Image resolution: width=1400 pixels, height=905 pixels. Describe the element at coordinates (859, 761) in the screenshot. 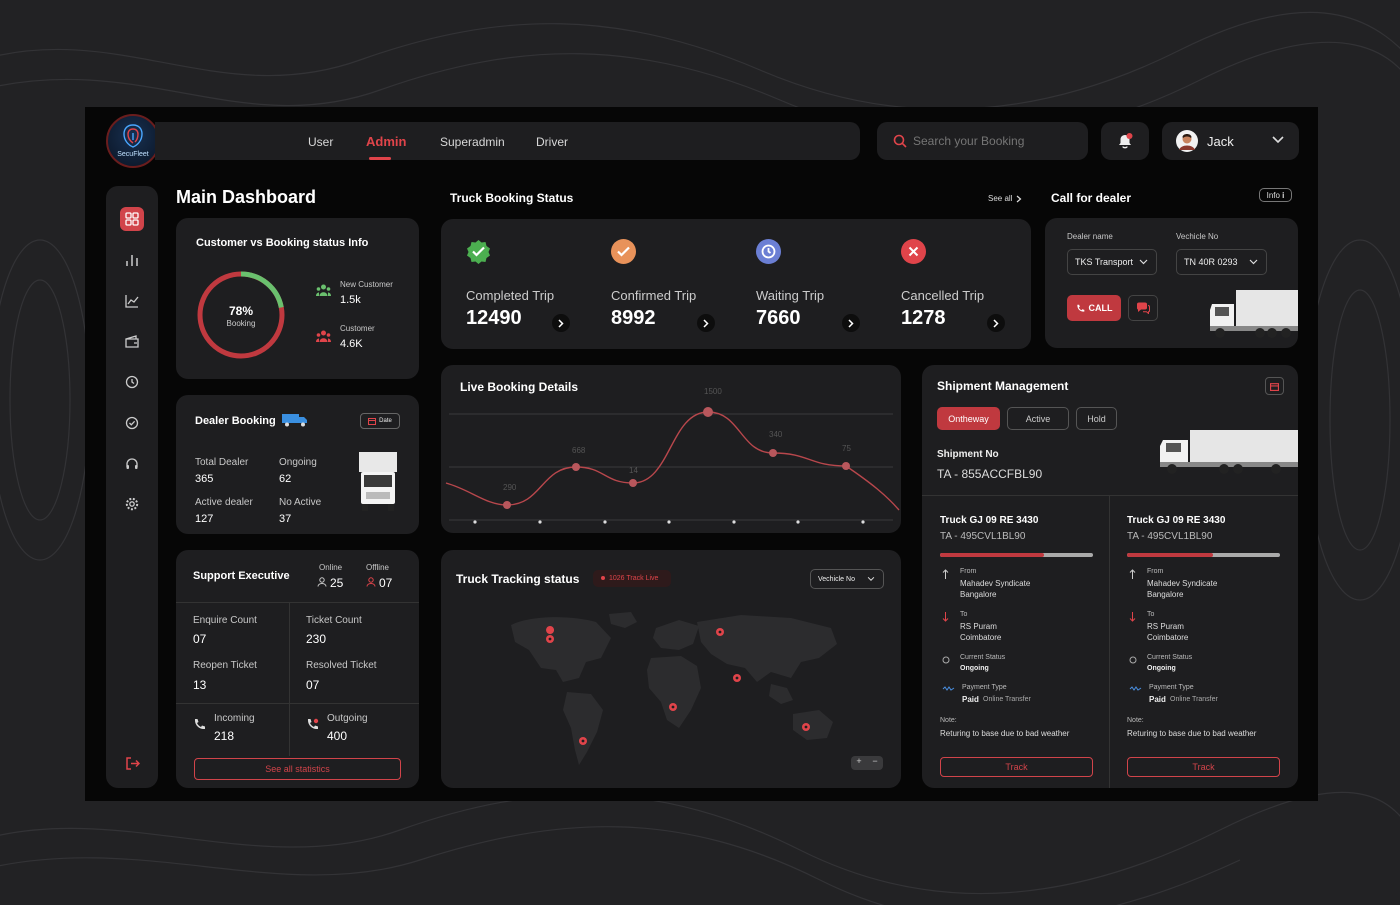

I see `zoom-in-button: +` at that location.